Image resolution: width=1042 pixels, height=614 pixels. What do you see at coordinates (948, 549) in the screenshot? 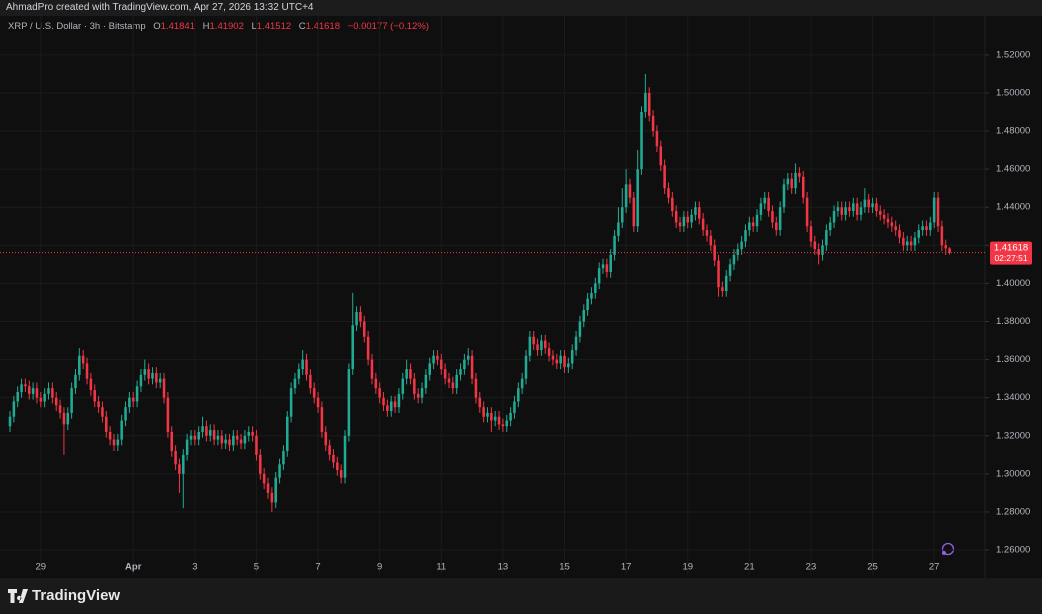
I see `alert-icon` at bounding box center [948, 549].